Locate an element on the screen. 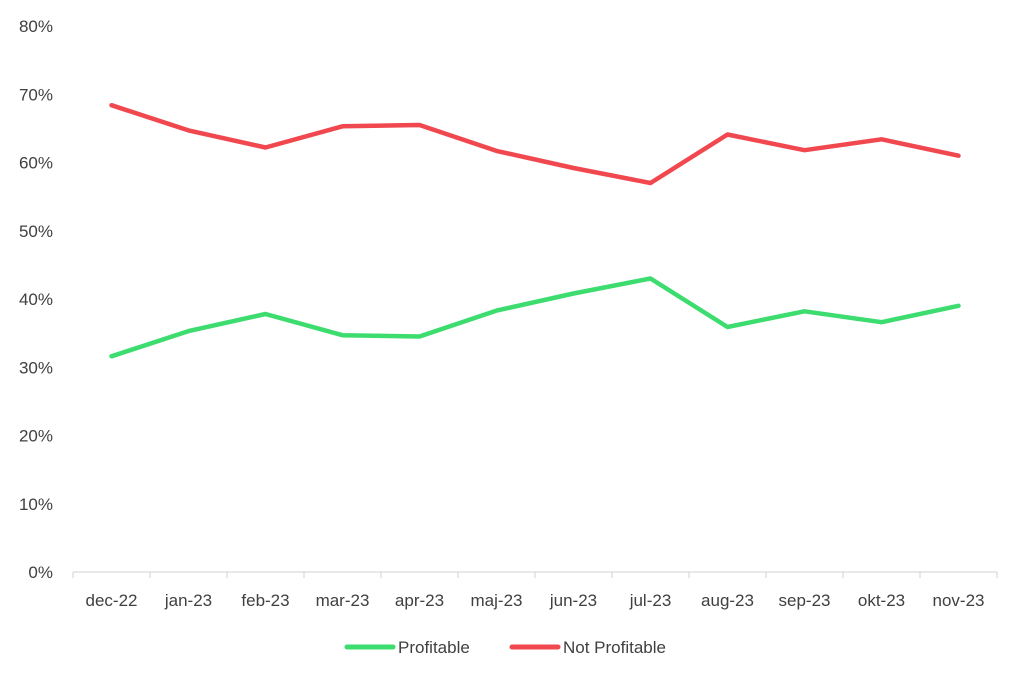 The image size is (1024, 683). y-tick-label: 50% is located at coordinates (36, 231).